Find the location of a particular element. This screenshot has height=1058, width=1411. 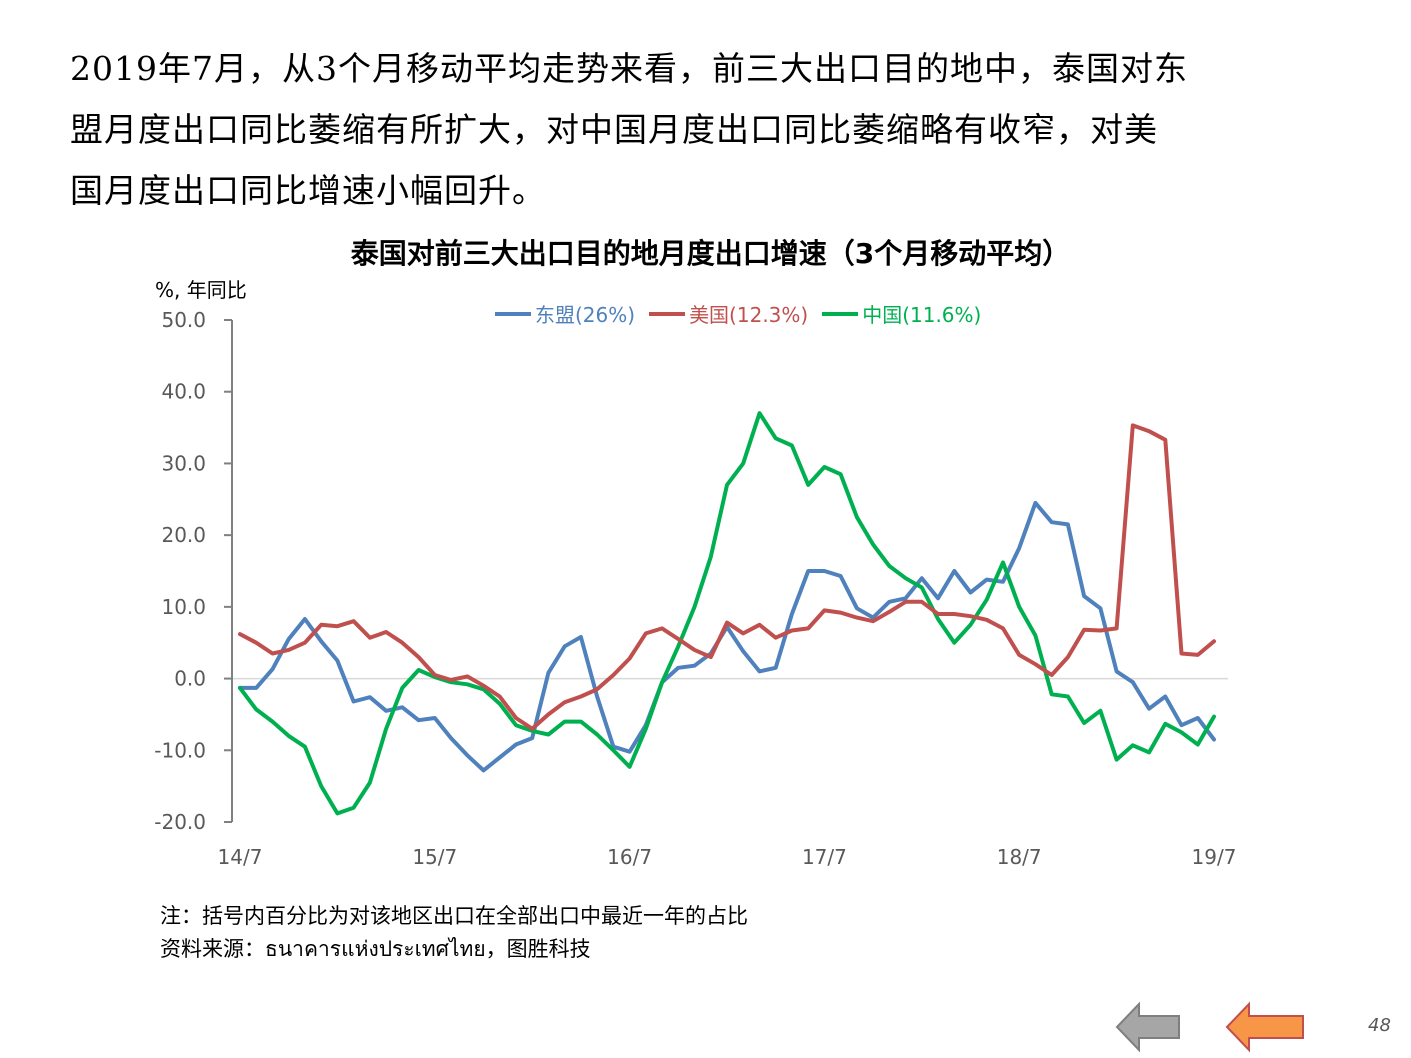

y-axis-unit-label: %, 年同比 is located at coordinates (201, 290).